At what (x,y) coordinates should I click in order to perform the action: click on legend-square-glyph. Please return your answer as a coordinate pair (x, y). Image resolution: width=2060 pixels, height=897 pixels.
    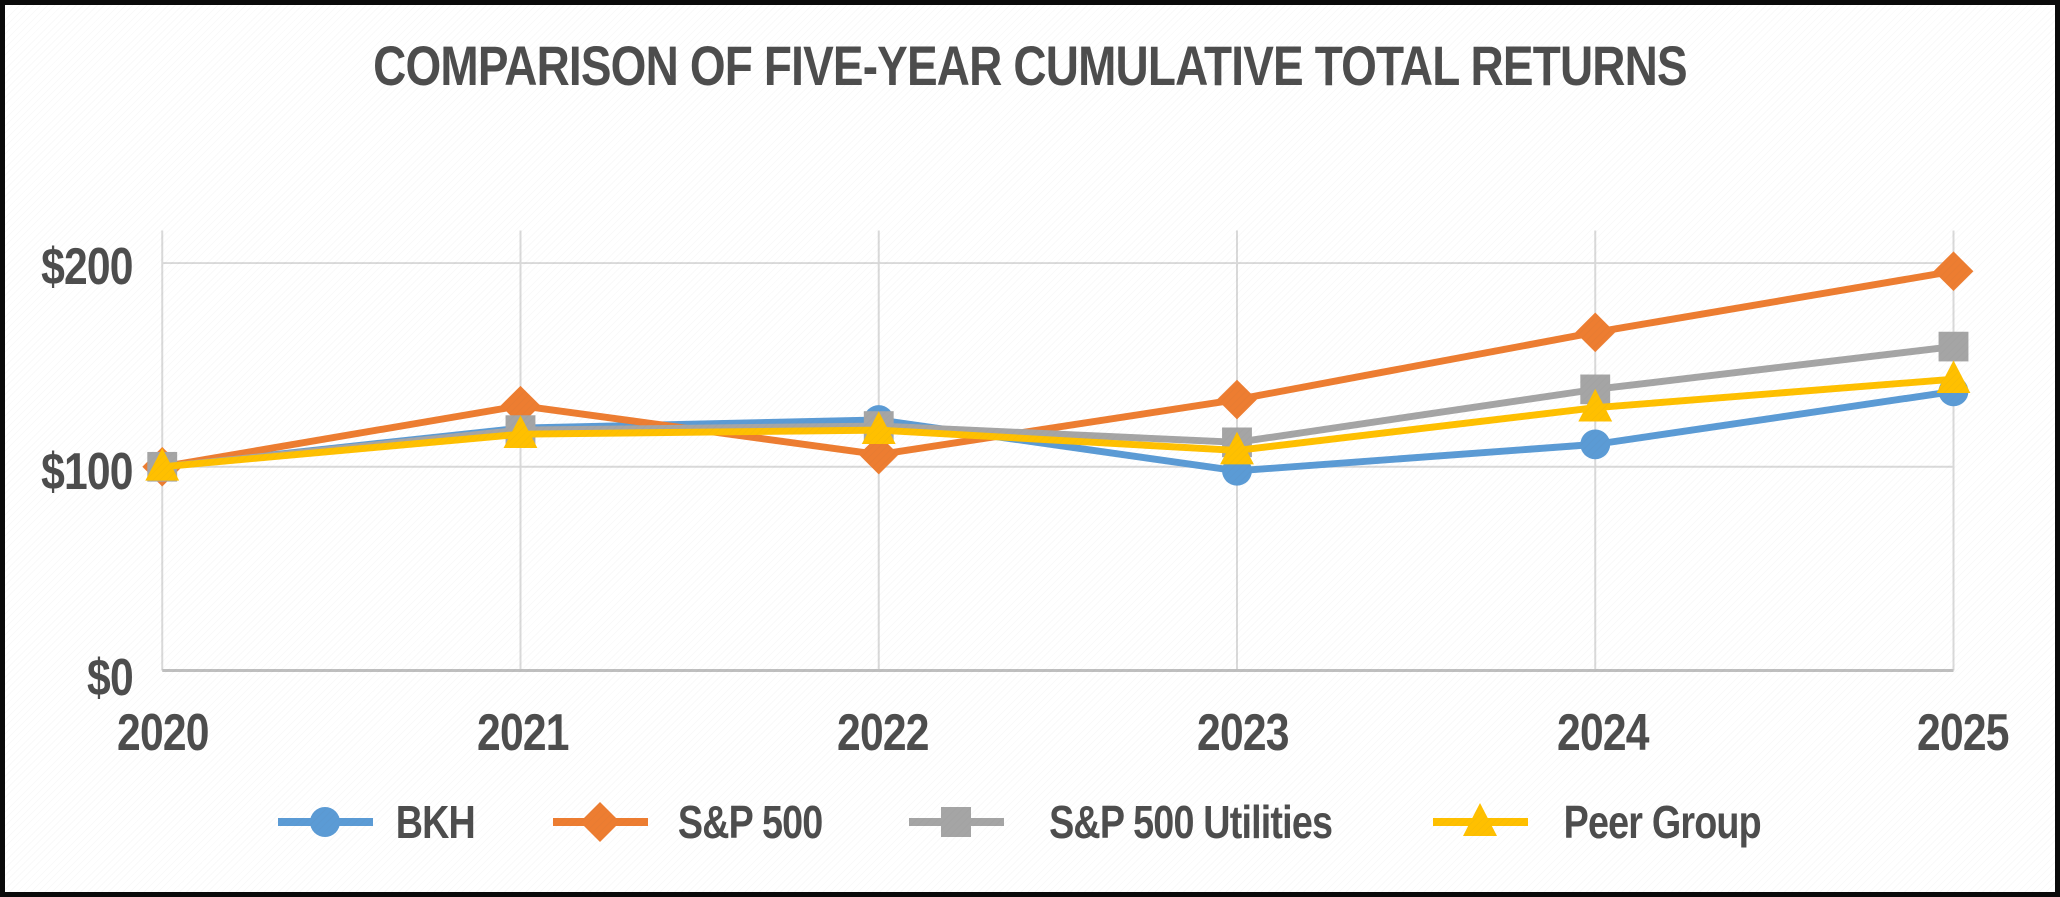
    Looking at the image, I should click on (955, 822).